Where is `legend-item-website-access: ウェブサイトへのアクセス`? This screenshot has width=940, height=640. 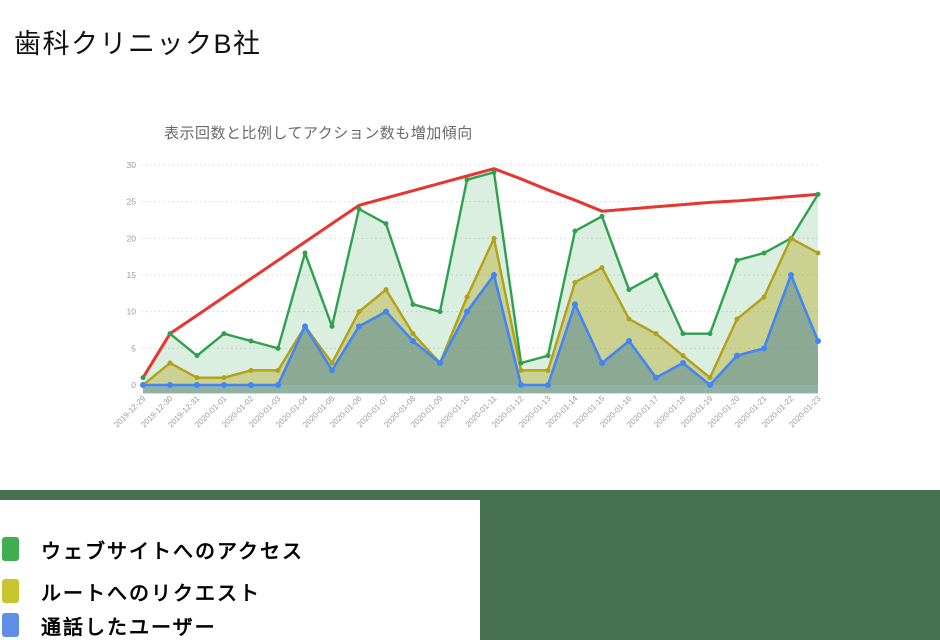 legend-item-website-access: ウェブサイトへのアクセス is located at coordinates (153, 549).